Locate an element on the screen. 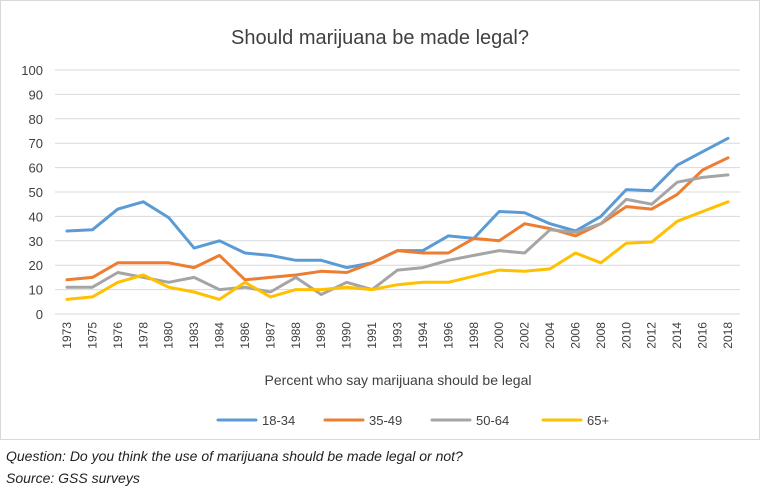 This screenshot has width=768, height=493. legend-label-18-34: 18-34 is located at coordinates (278, 420).